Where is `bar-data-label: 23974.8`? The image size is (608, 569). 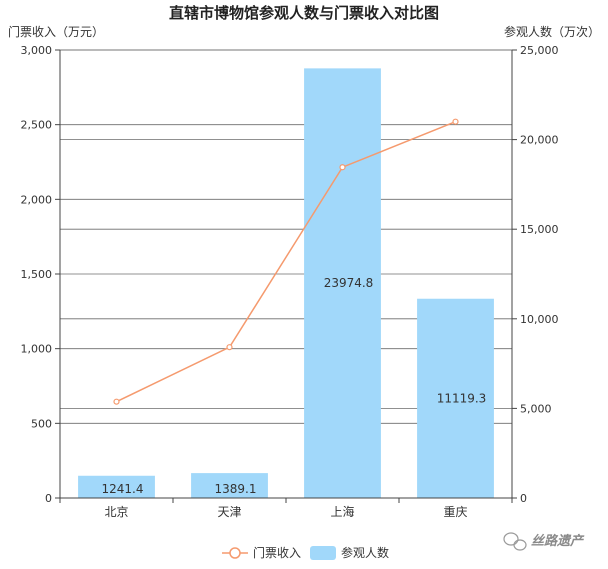
bar-data-label: 23974.8 is located at coordinates (349, 283).